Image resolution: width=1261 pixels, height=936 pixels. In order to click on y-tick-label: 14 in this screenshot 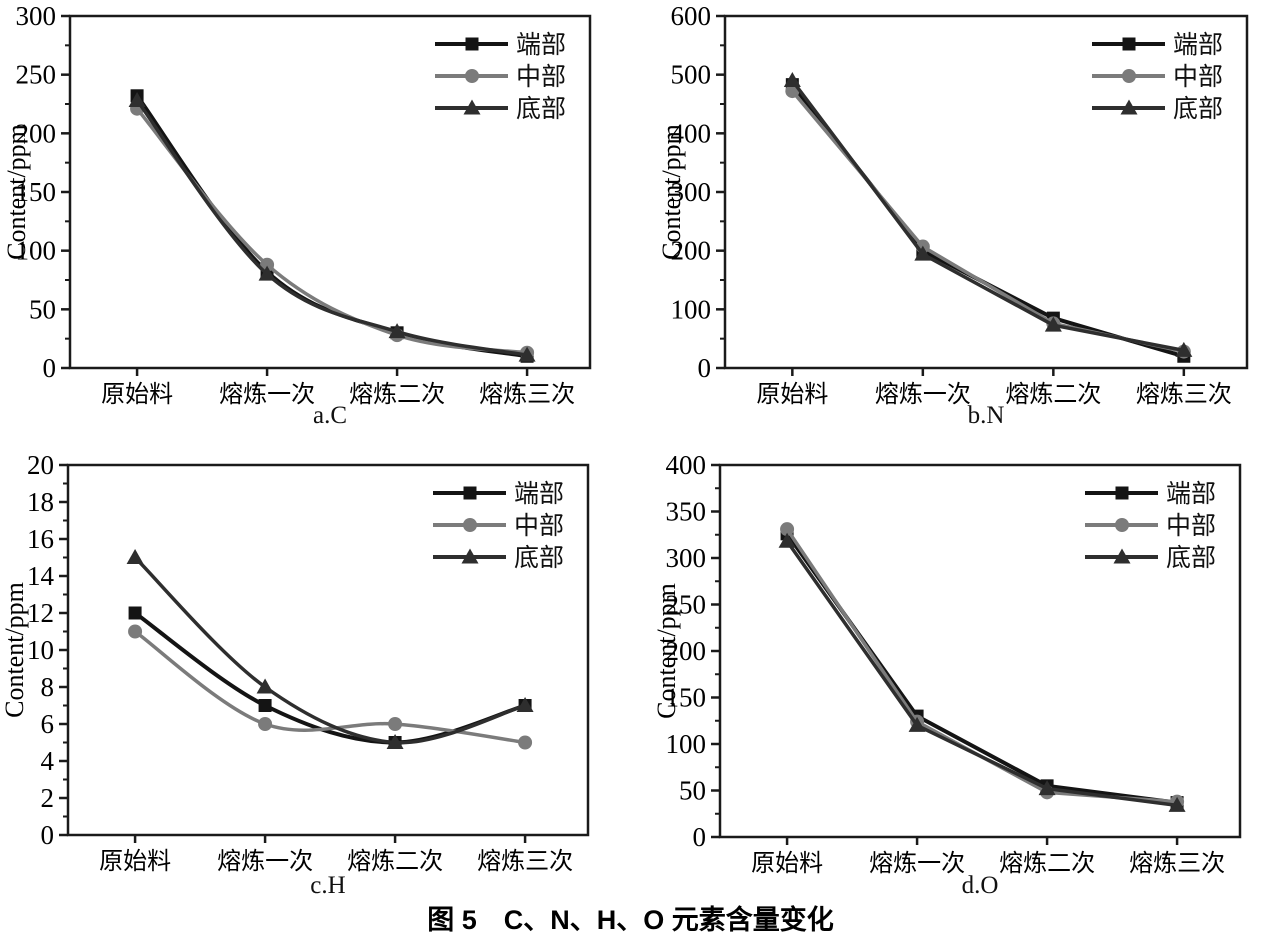, I will do `click(41, 576)`.